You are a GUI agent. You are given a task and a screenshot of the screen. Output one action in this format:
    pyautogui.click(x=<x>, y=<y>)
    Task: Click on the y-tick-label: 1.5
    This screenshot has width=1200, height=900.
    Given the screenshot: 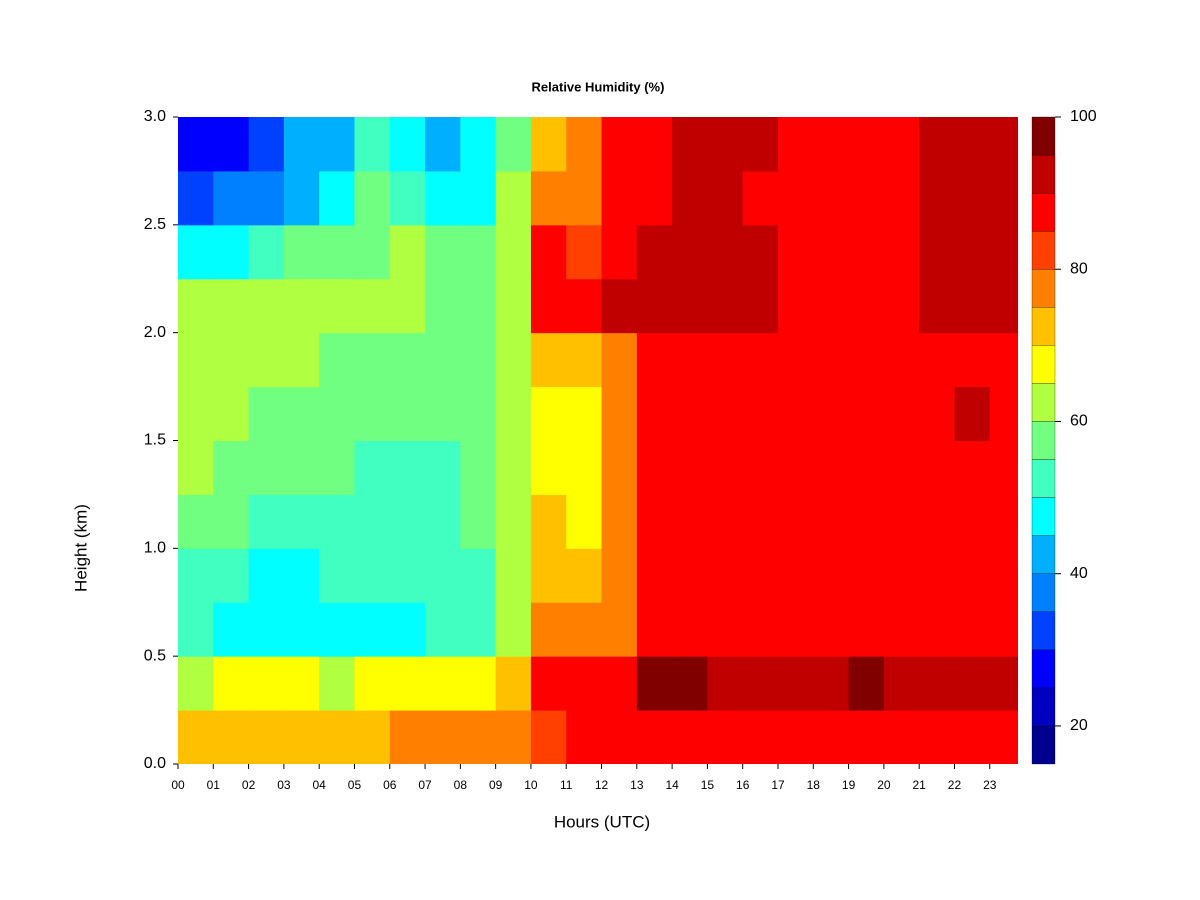 What is the action you would take?
    pyautogui.click(x=155, y=440)
    